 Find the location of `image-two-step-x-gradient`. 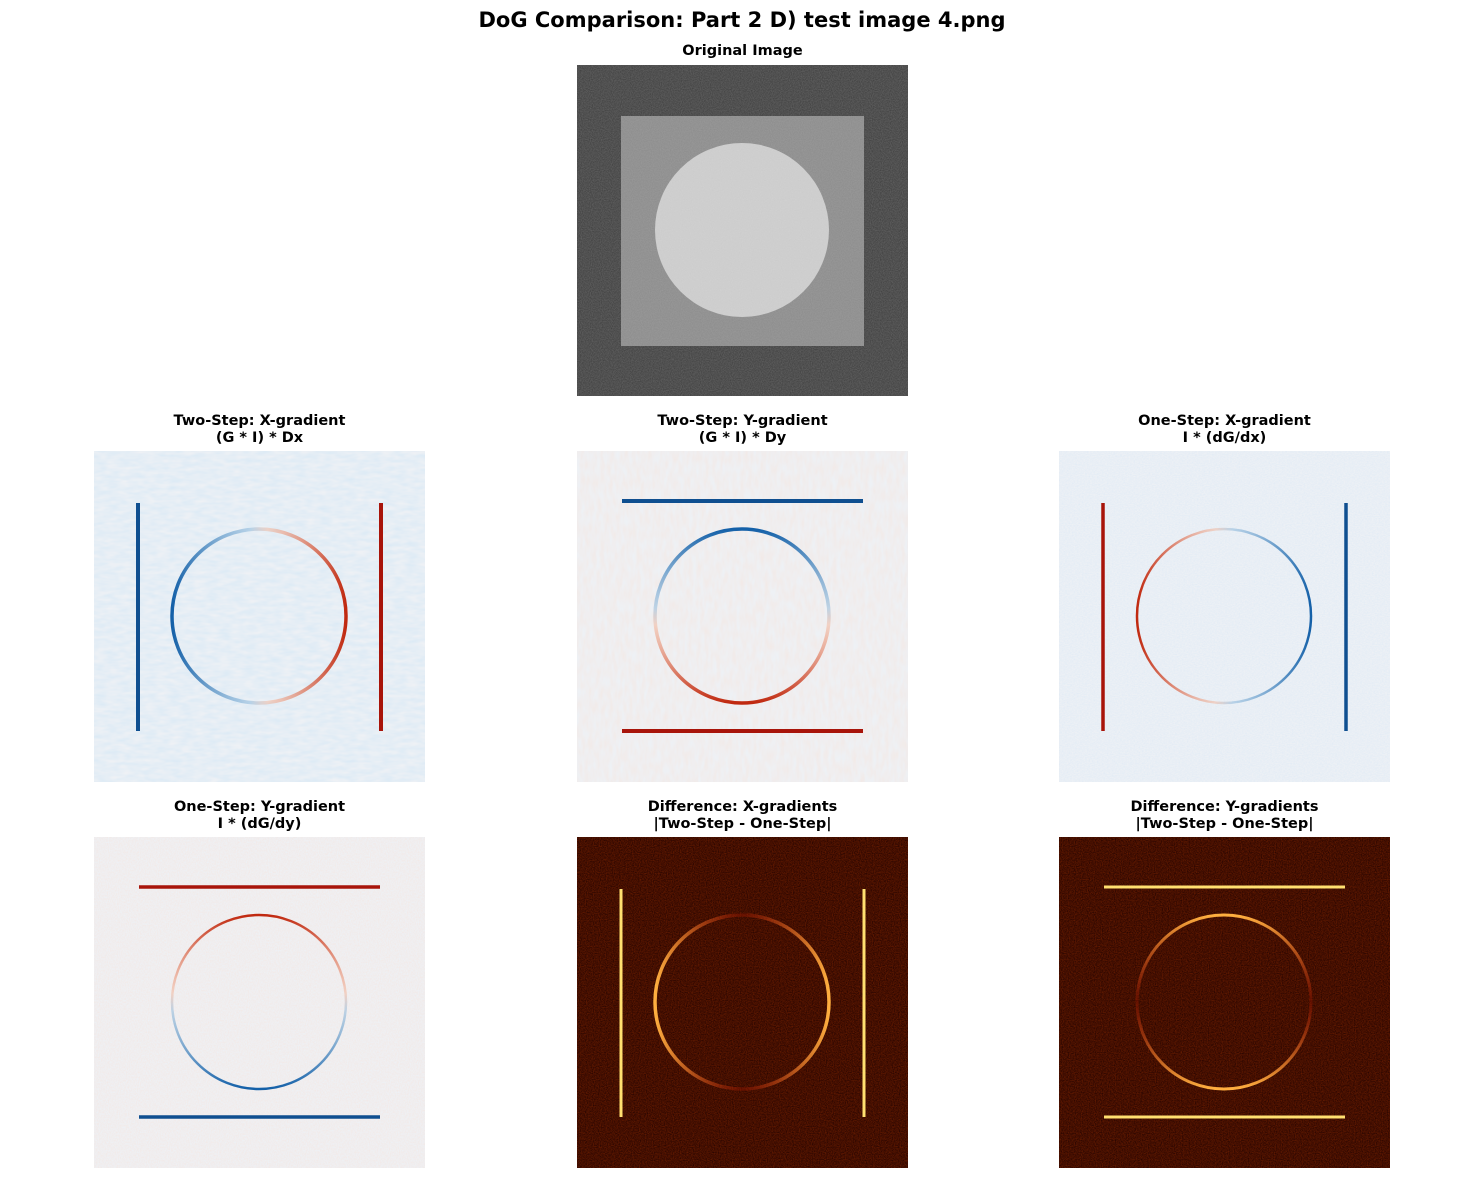

image-two-step-x-gradient is located at coordinates (259, 616).